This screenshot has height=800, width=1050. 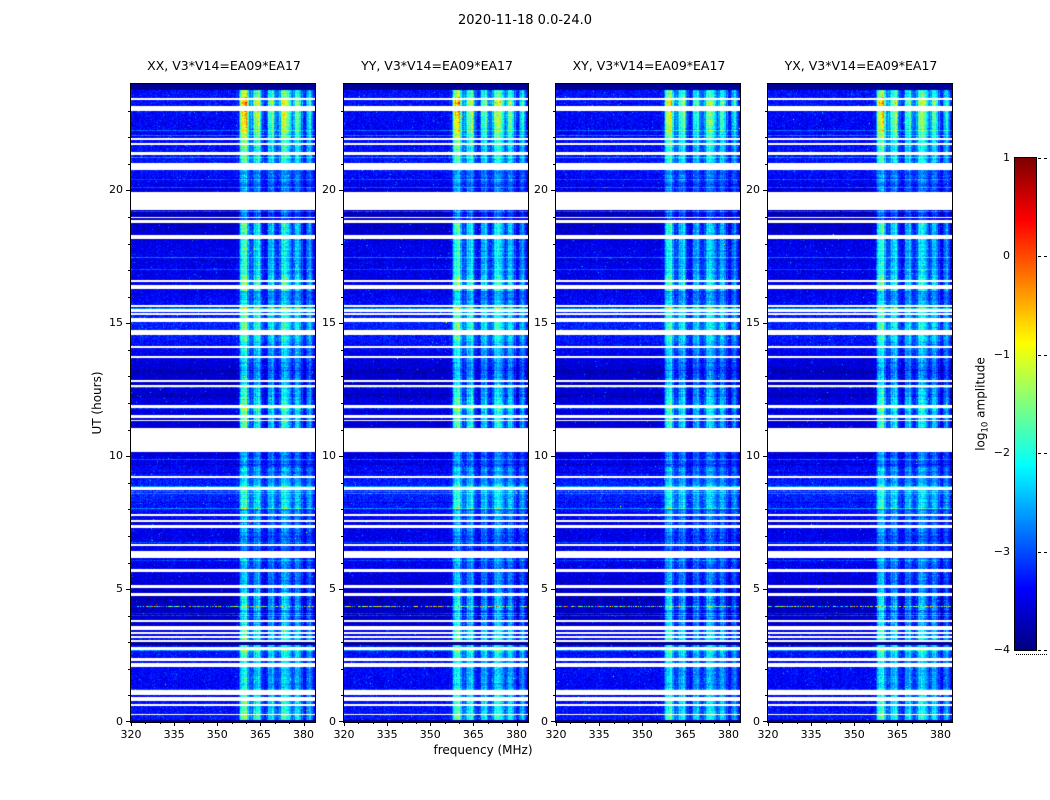 I want to click on panel-xy: XY, V3*V14=EA09*EA17, so click(x=648, y=390).